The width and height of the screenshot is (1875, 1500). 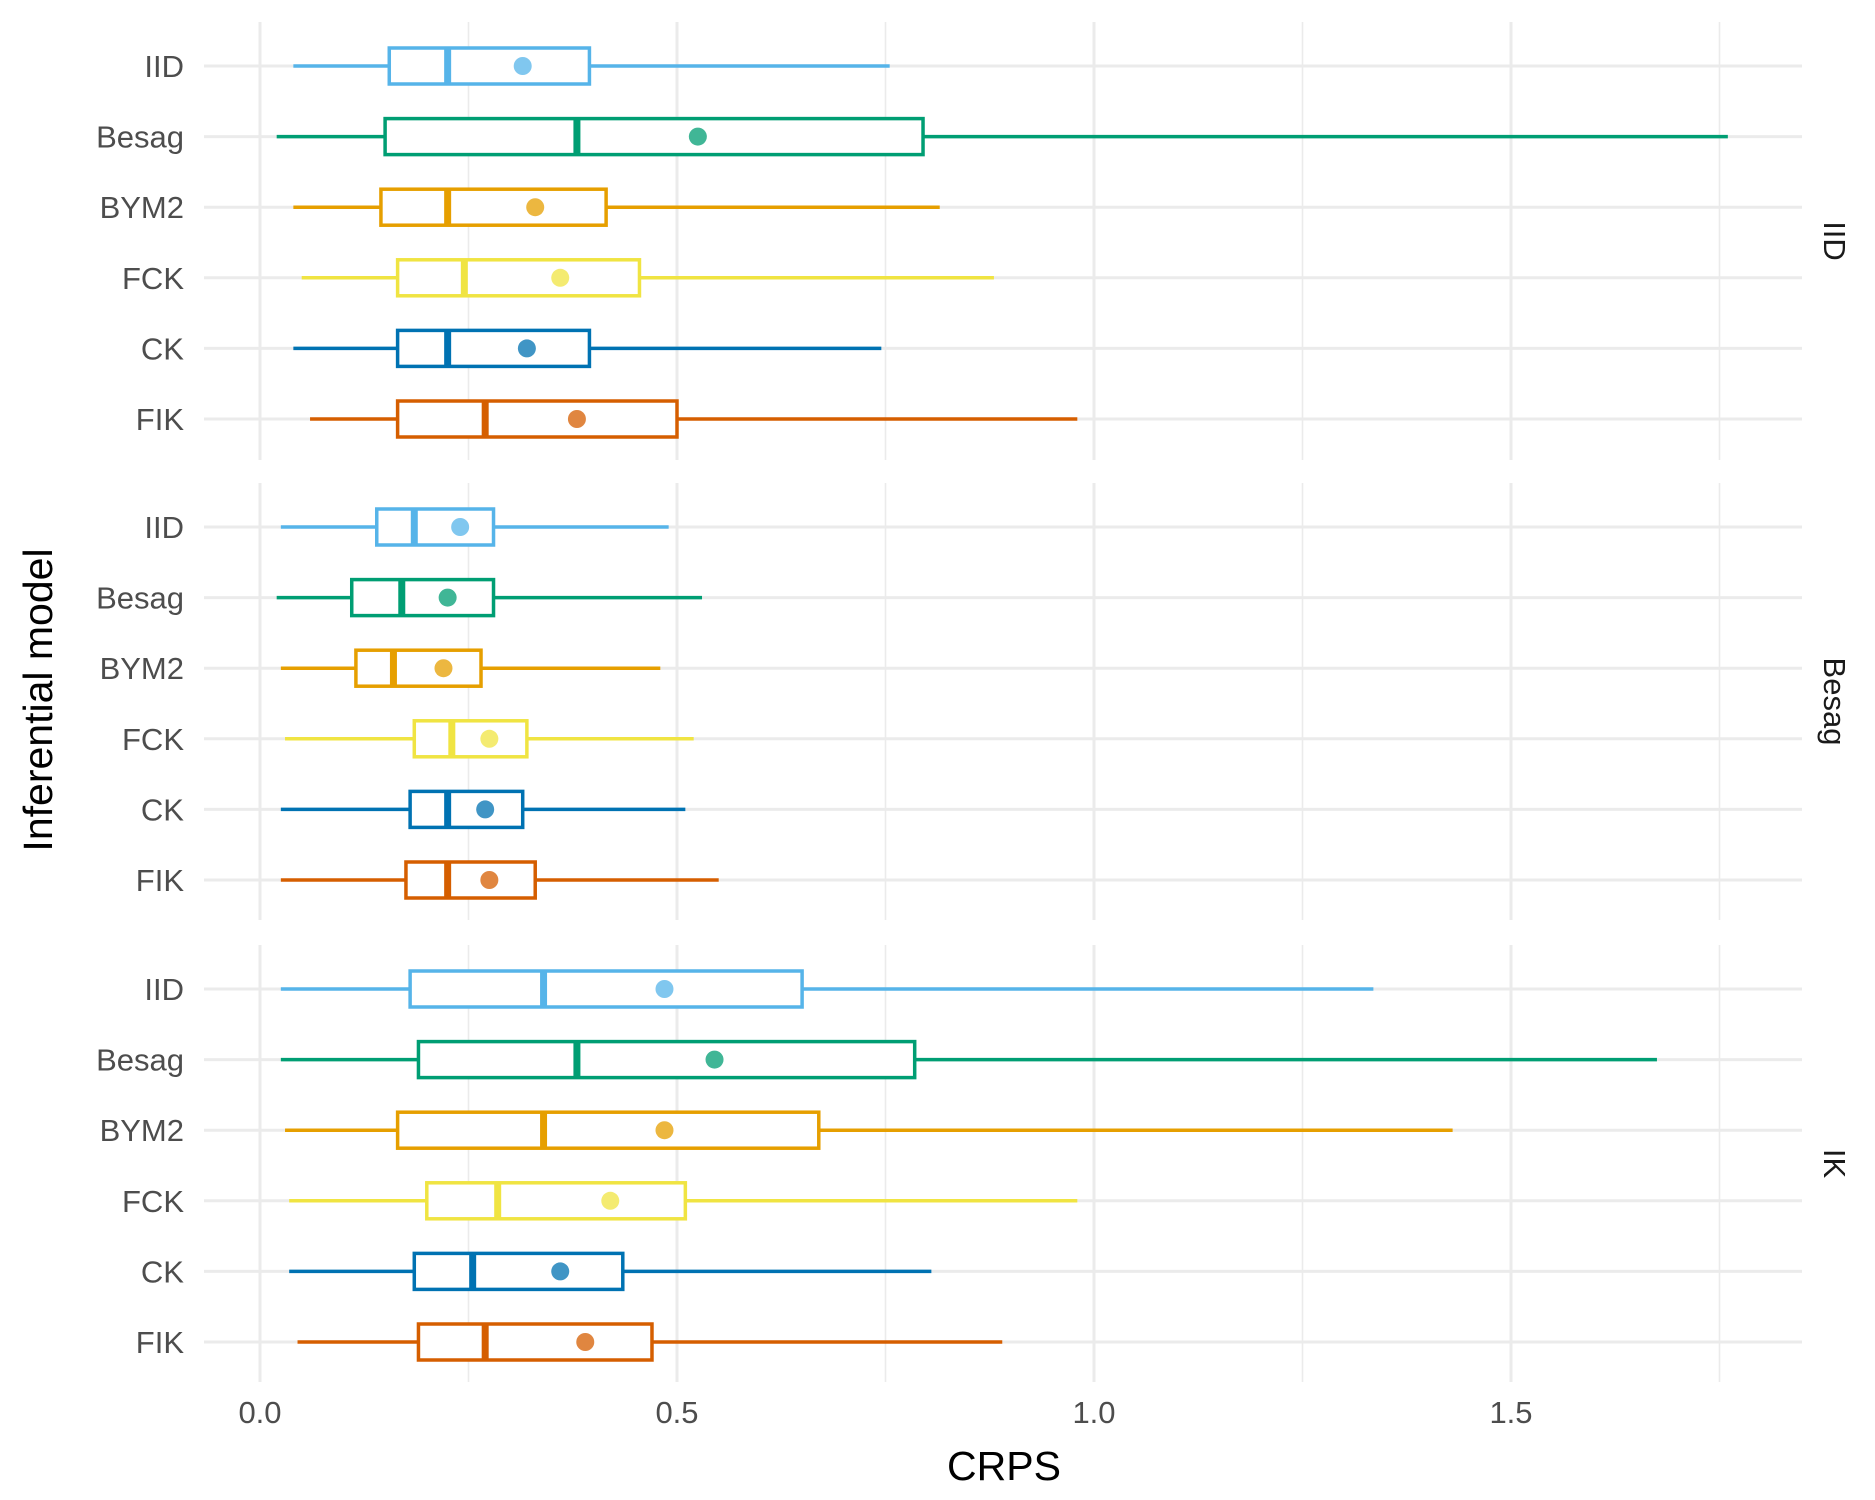 What do you see at coordinates (676, 1412) in the screenshot?
I see `x-tick-label: 0.5` at bounding box center [676, 1412].